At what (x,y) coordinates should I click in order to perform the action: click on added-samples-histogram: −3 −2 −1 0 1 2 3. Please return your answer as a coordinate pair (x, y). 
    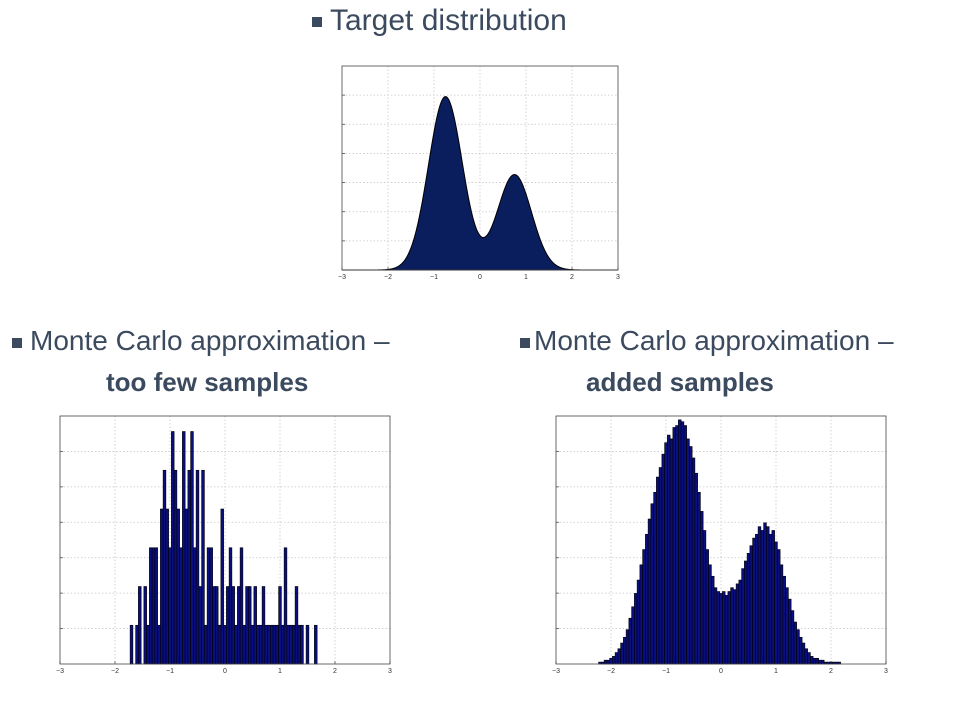
    Looking at the image, I should click on (720, 545).